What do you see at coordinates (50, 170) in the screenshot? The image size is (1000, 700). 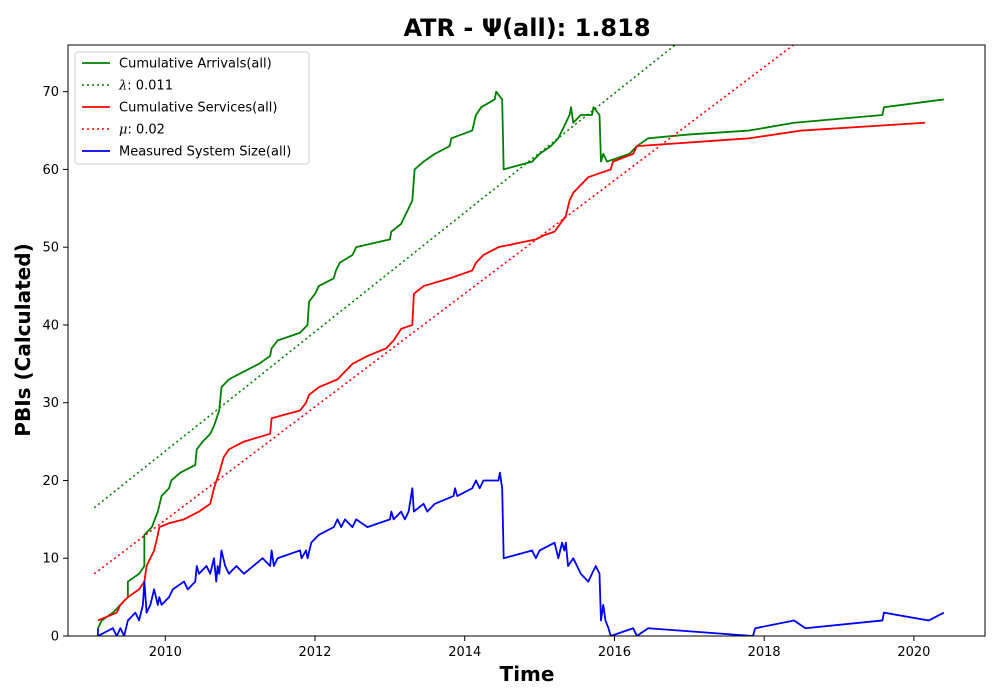 I see `y-tick-label: 60` at bounding box center [50, 170].